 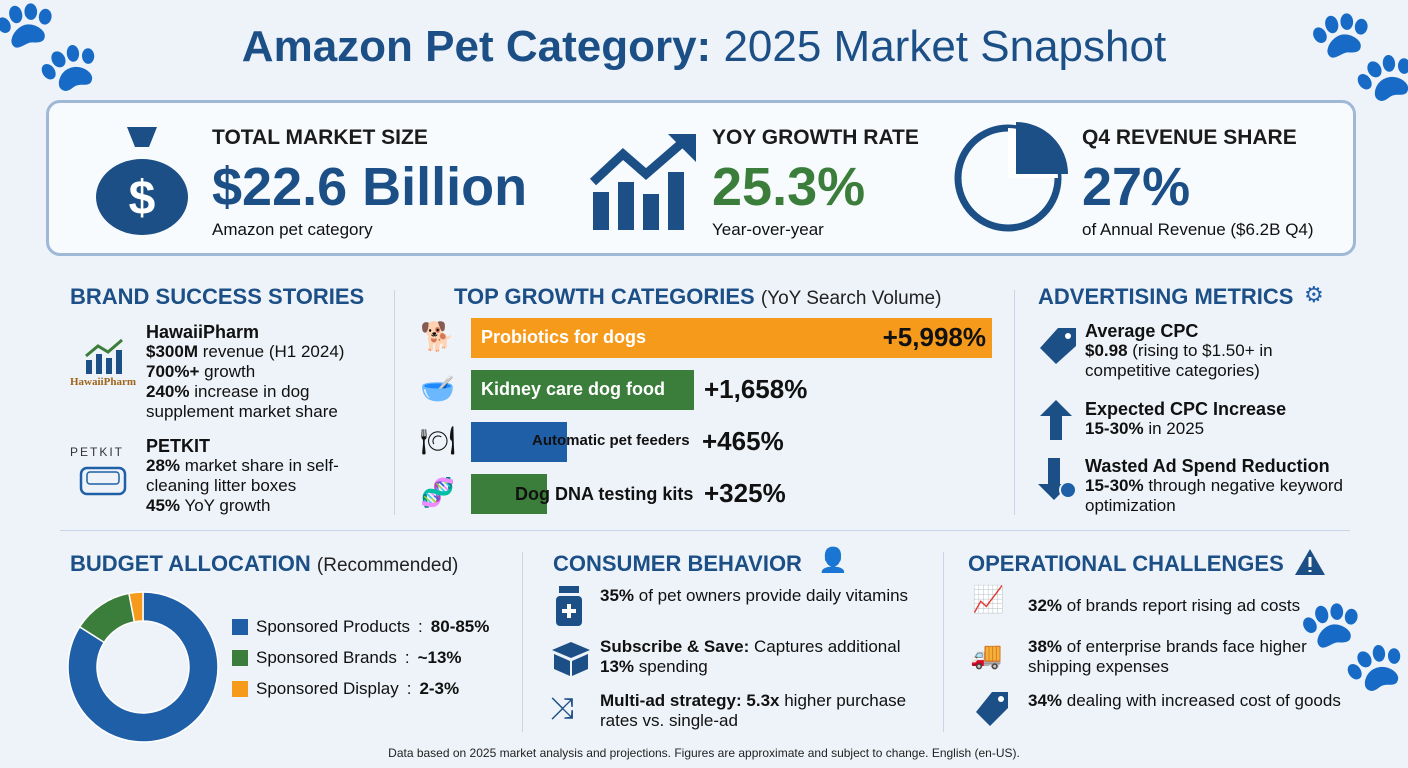 What do you see at coordinates (573, 389) in the screenshot?
I see `bar-category-label: Kidney care dog food` at bounding box center [573, 389].